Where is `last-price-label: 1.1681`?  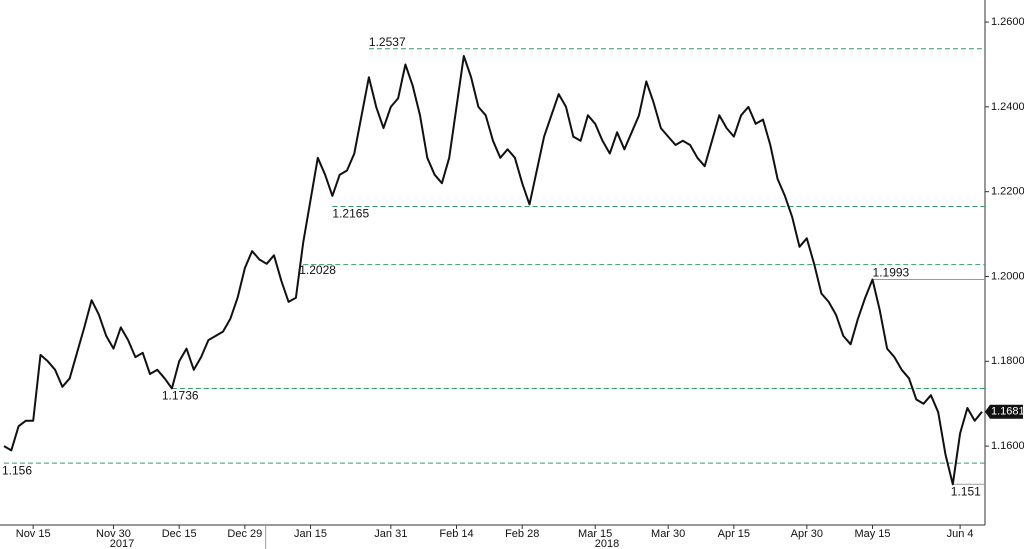 last-price-label: 1.1681 is located at coordinates (1007, 412).